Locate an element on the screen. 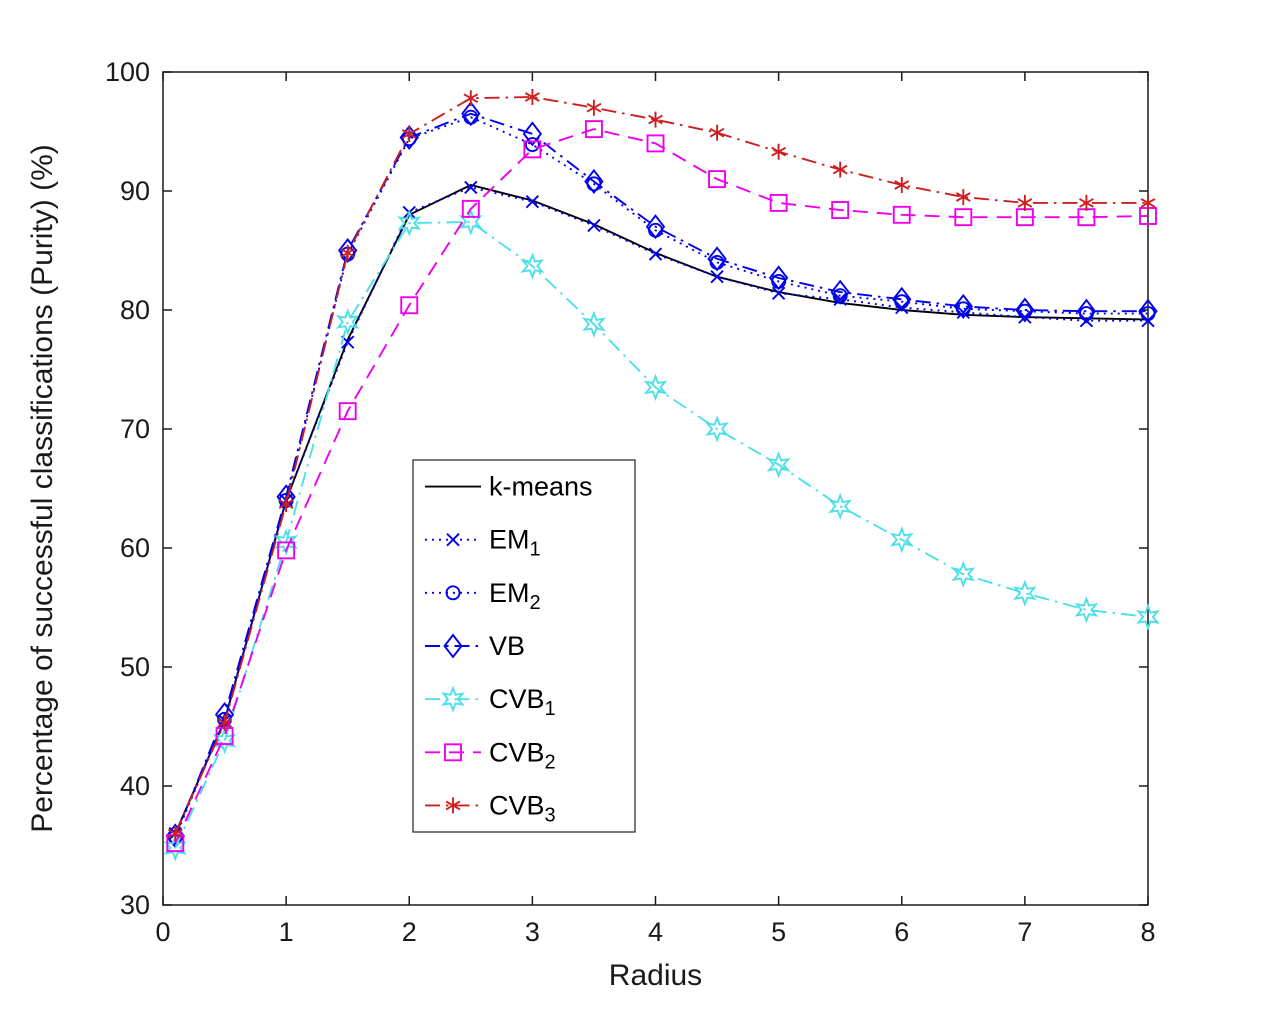 This screenshot has height=1012, width=1262. x-axis-label: Radius is located at coordinates (655, 975).